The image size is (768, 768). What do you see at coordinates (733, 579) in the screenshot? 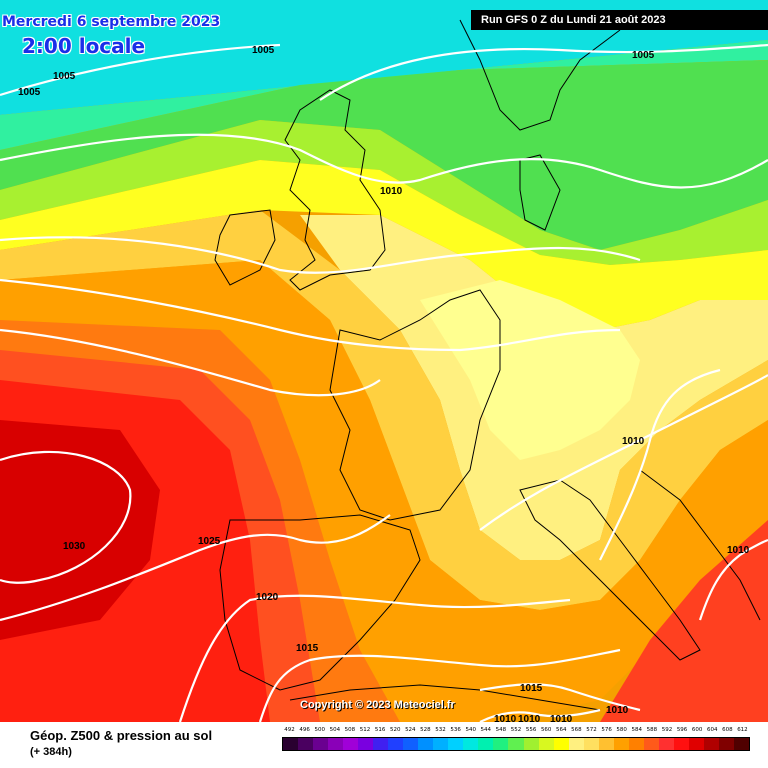
I see `isobar-1010-se` at bounding box center [733, 579].